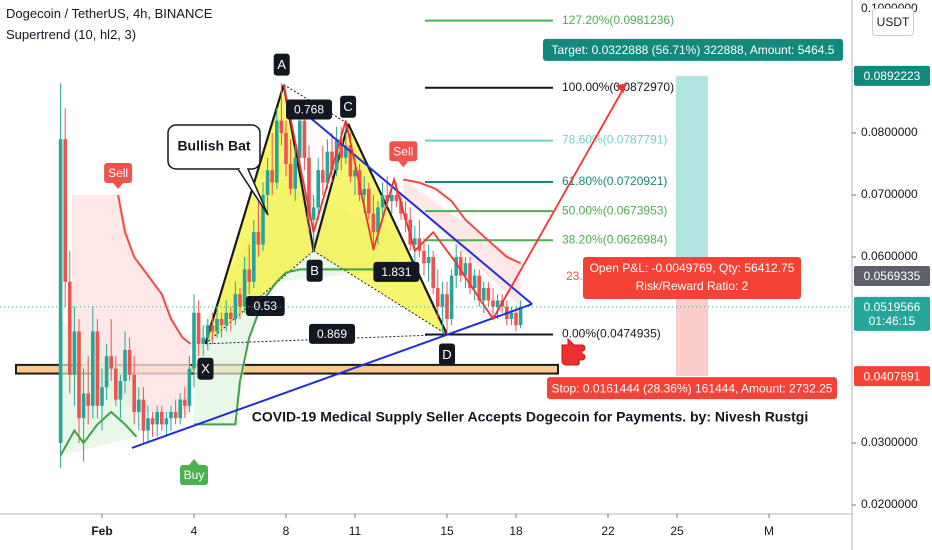 The width and height of the screenshot is (932, 550). What do you see at coordinates (71, 34) in the screenshot?
I see `indicator-title: Supertrend (10, hl2, 3)` at bounding box center [71, 34].